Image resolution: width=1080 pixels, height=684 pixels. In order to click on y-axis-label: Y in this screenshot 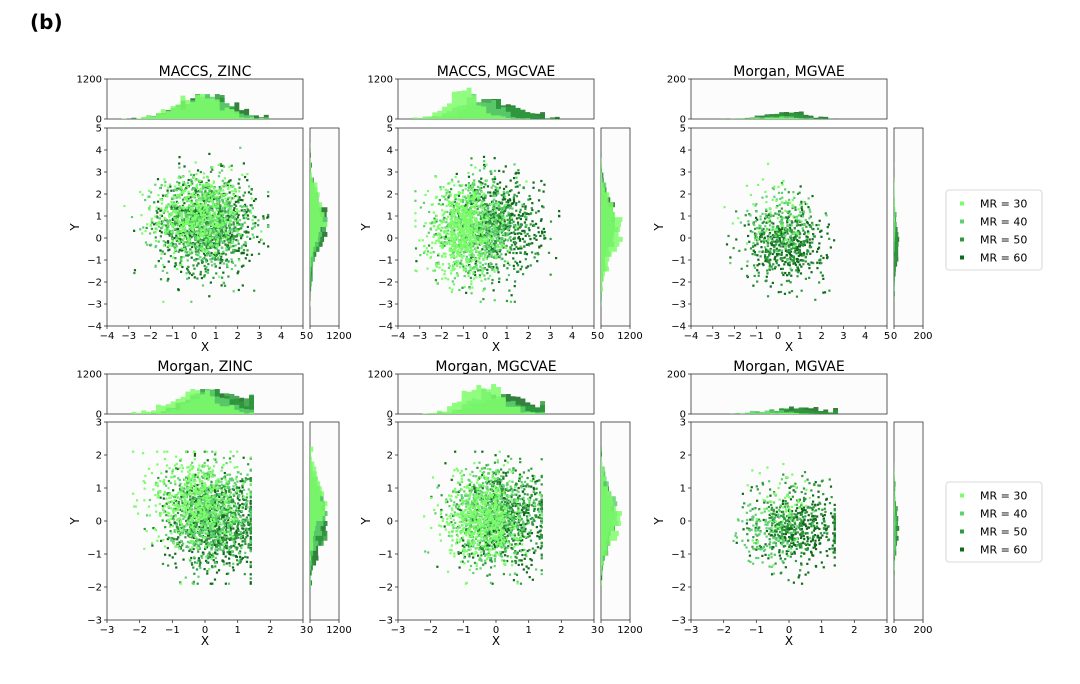, I will do `click(366, 227)`.